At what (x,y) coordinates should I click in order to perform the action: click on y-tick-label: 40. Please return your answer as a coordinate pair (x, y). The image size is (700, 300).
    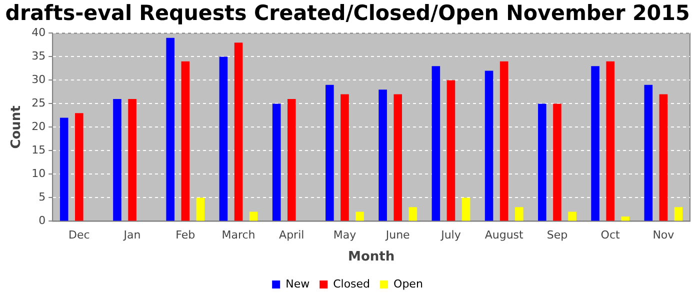
    Looking at the image, I should click on (39, 33).